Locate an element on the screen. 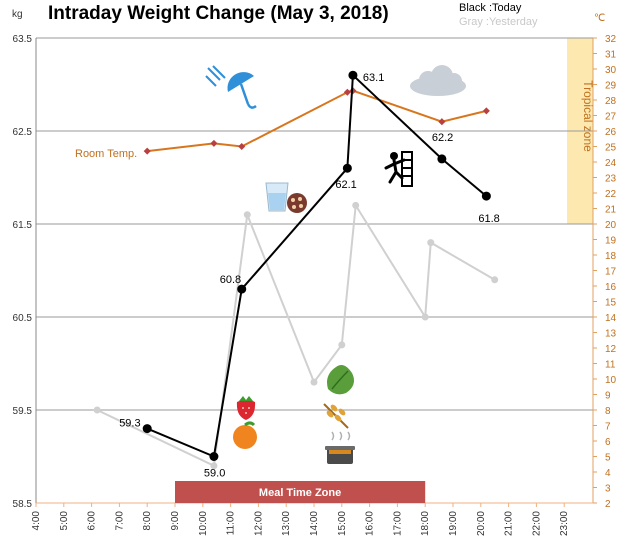 This screenshot has width=626, height=540. y2-tick-label: 3 is located at coordinates (608, 489).